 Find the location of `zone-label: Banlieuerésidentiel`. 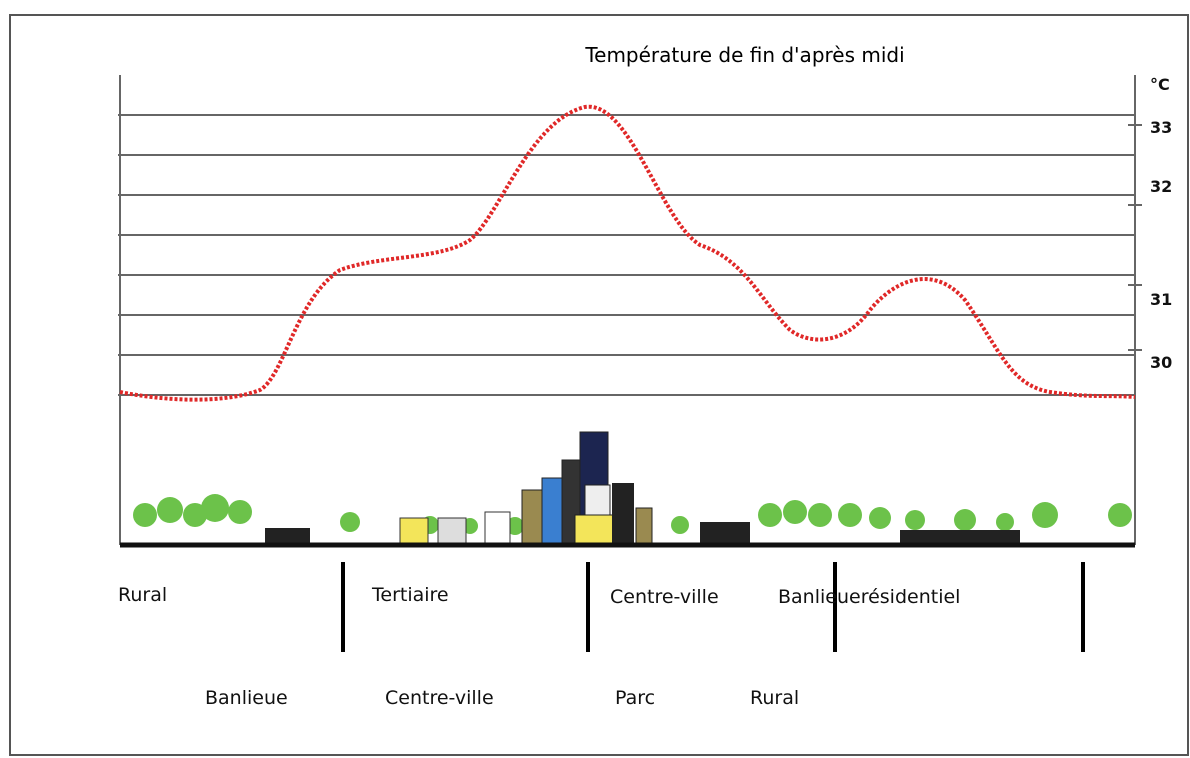

zone-label: Banlieuerésidentiel is located at coordinates (869, 597).